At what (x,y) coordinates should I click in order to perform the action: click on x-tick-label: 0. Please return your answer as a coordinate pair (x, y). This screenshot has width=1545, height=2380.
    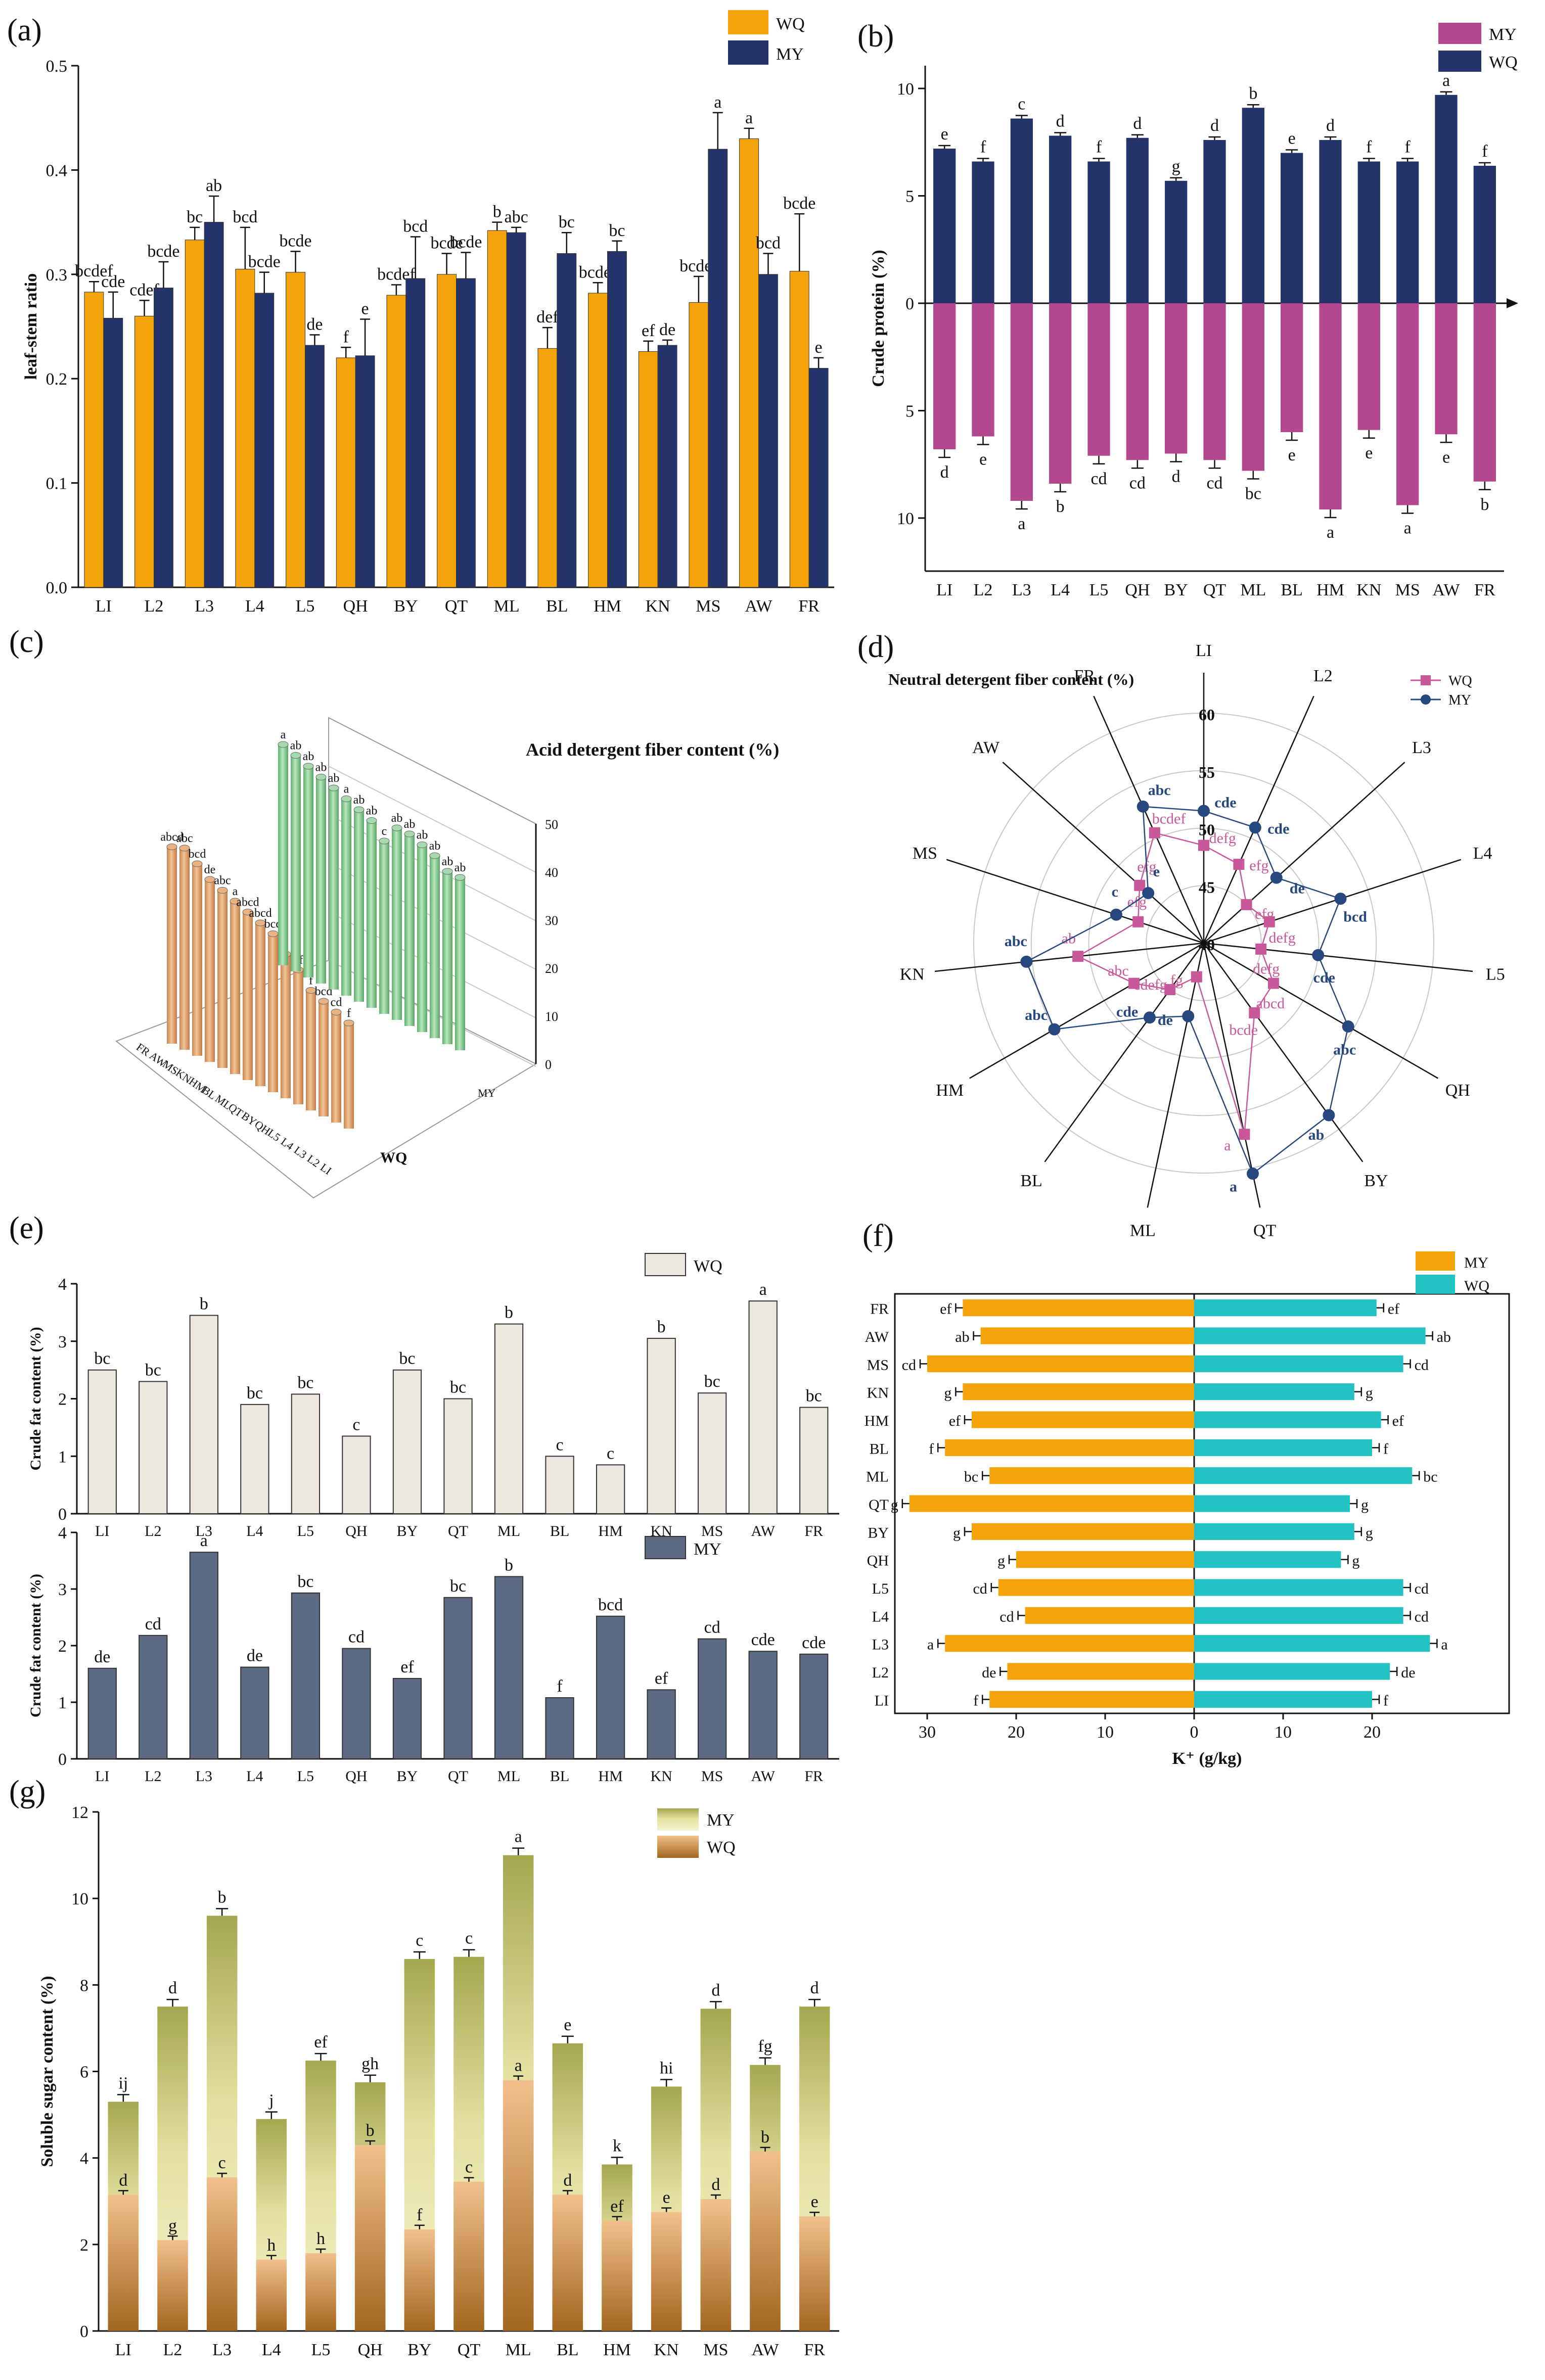
    Looking at the image, I should click on (1194, 1732).